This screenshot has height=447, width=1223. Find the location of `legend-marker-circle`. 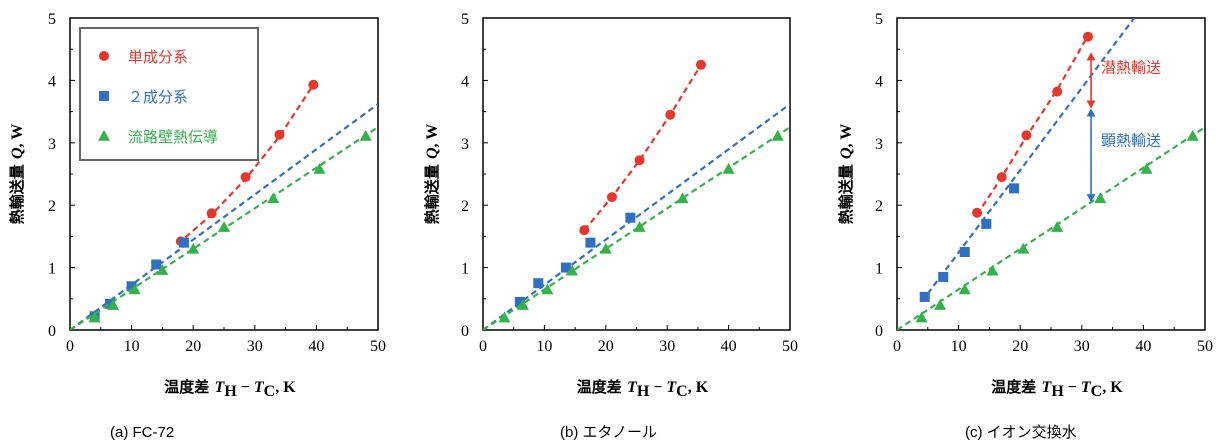

legend-marker-circle is located at coordinates (104, 56).